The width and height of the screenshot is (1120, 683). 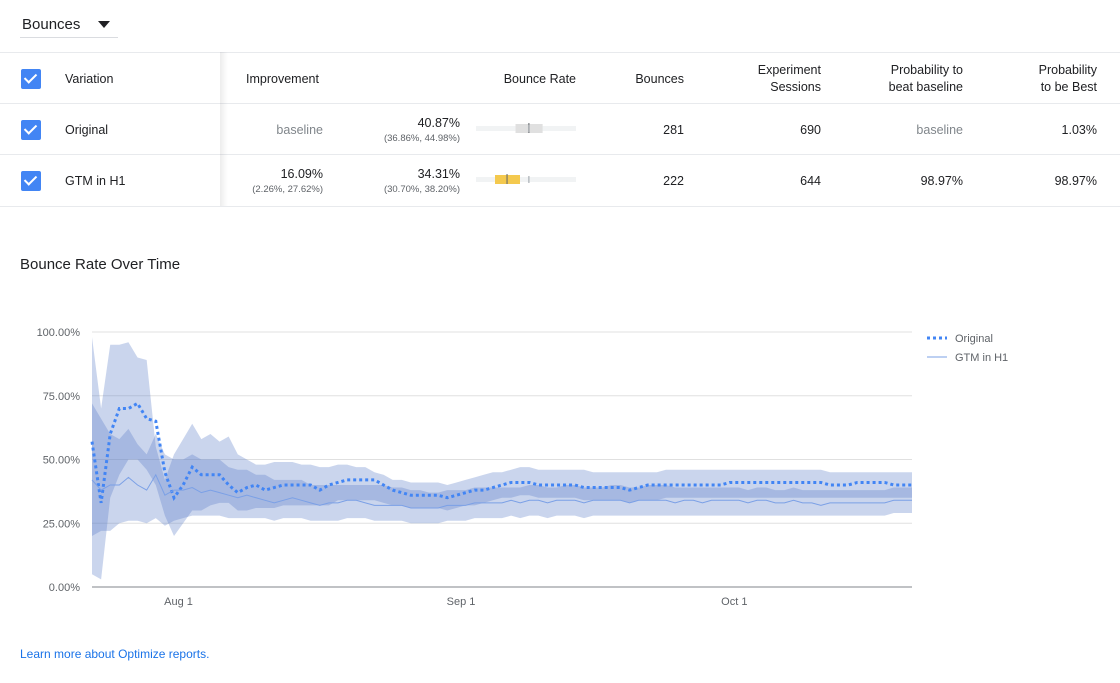 I want to click on bounce-rate-value: 40.87%, so click(x=438, y=123).